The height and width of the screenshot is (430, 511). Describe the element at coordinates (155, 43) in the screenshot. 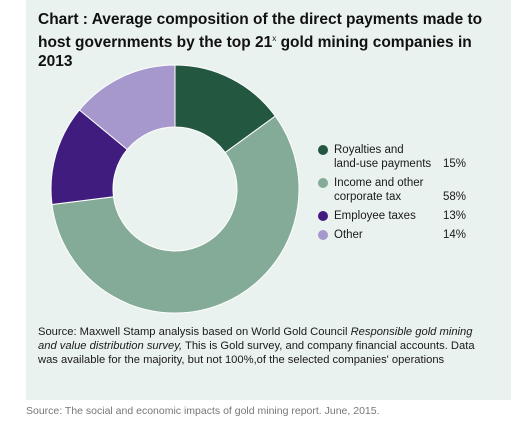

I see `title-line-2a: host governments by the top 21` at that location.